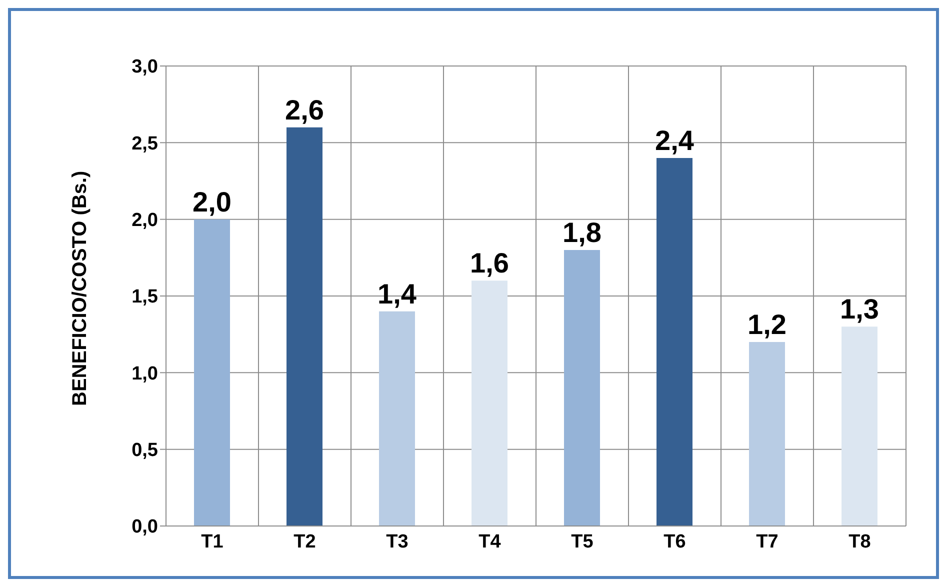 This screenshot has height=581, width=949. Describe the element at coordinates (675, 541) in the screenshot. I see `x-tick-label: T6` at that location.